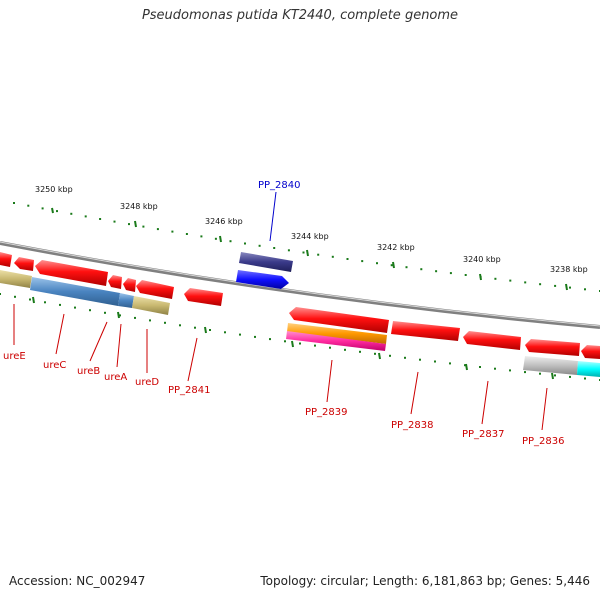 The height and width of the screenshot is (600, 600). What do you see at coordinates (147, 382) in the screenshot?
I see `gene-label: ureD` at bounding box center [147, 382].